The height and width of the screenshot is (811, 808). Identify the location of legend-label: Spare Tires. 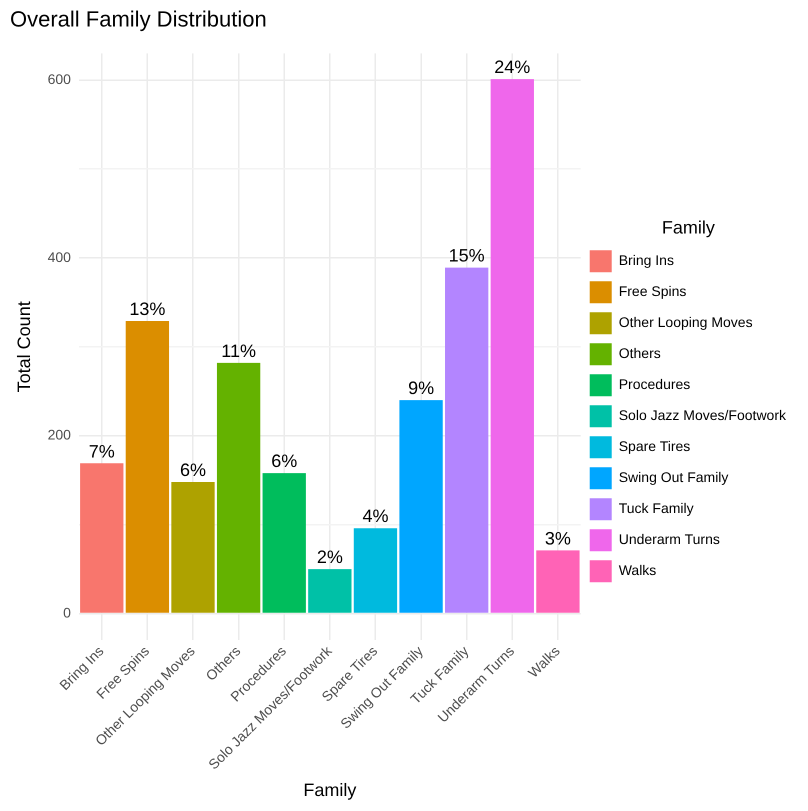
(654, 446).